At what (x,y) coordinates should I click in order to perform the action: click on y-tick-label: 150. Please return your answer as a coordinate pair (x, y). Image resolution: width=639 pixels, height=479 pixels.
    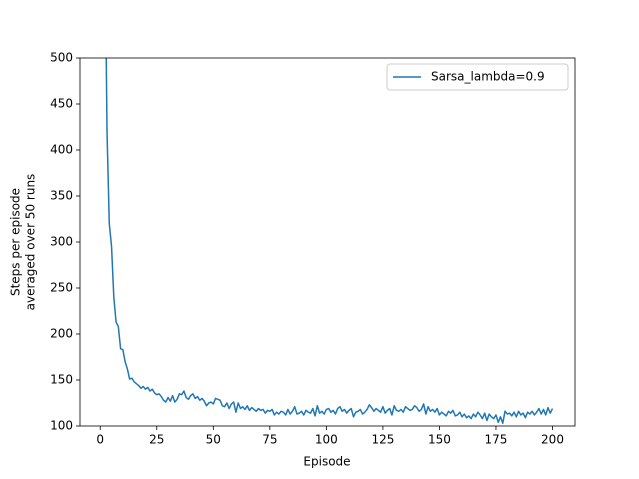
    Looking at the image, I should click on (61, 380).